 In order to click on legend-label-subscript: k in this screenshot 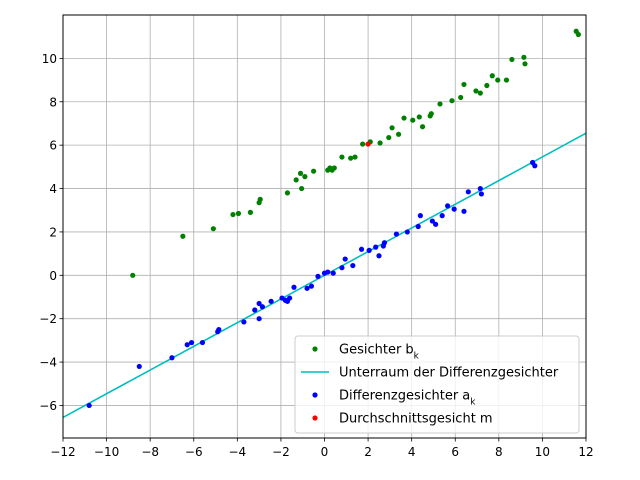, I will do `click(473, 403)`.